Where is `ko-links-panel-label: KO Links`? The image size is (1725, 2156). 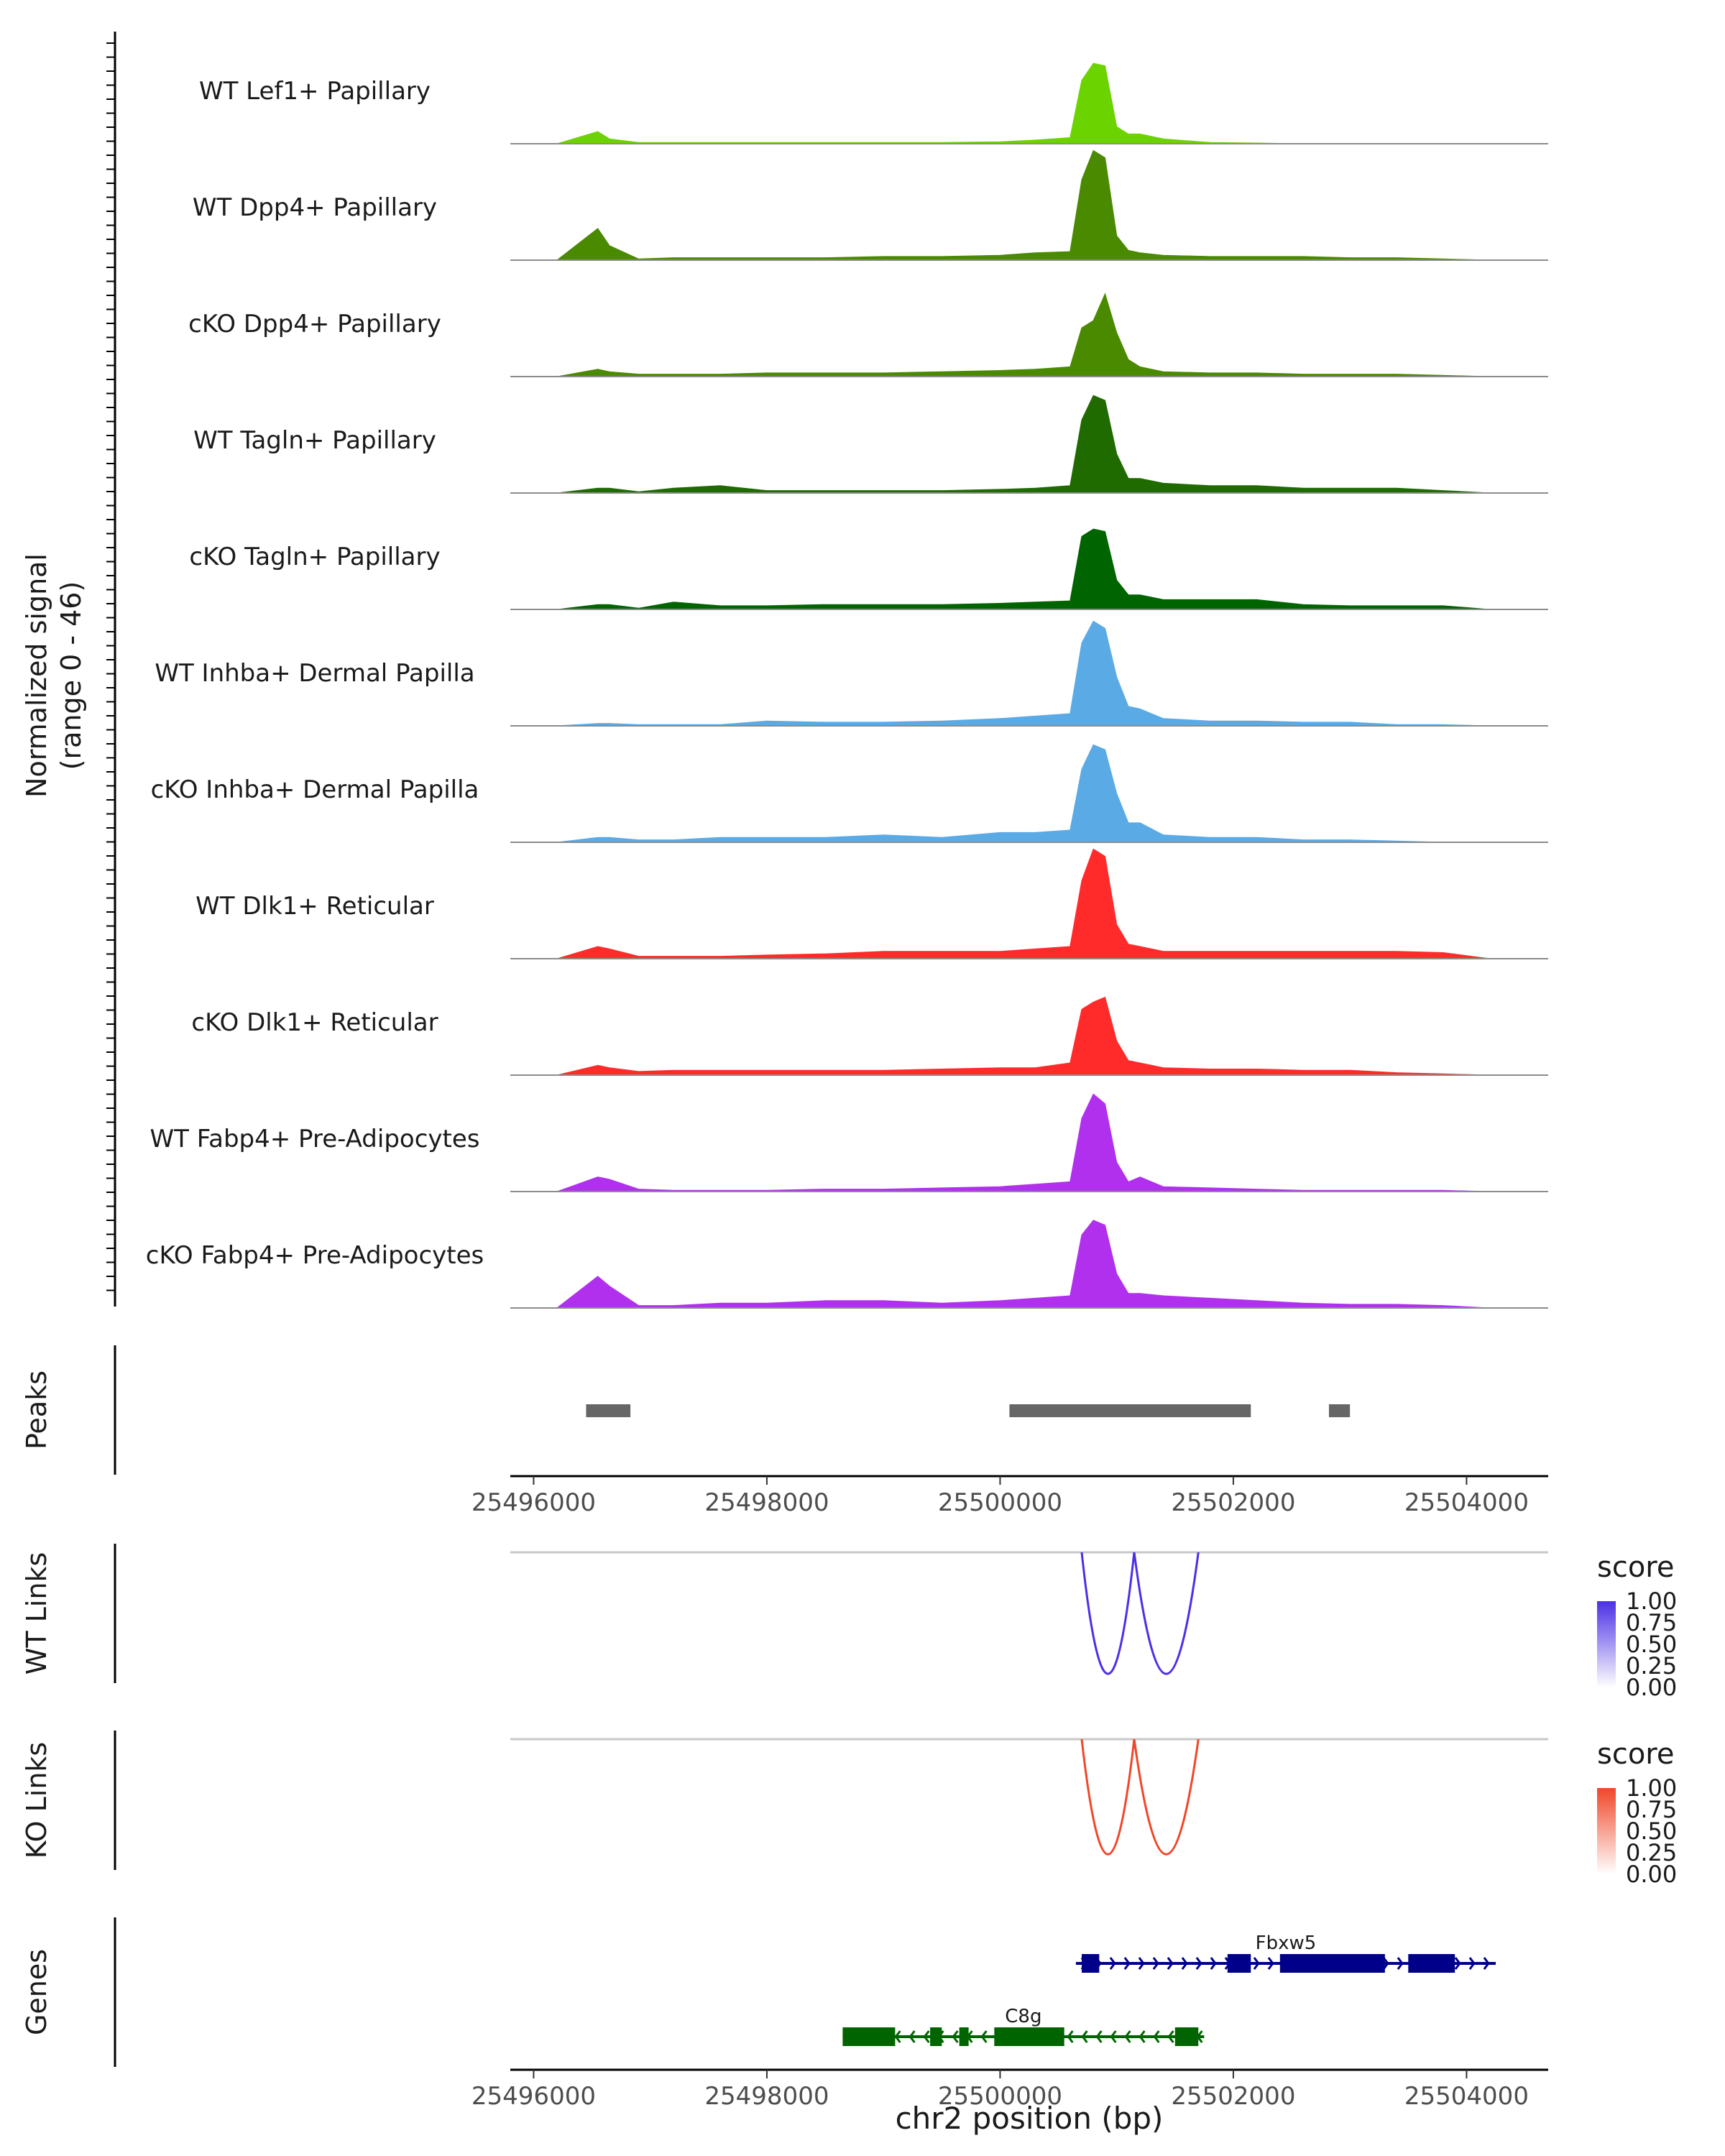 ko-links-panel-label: KO Links is located at coordinates (36, 1800).